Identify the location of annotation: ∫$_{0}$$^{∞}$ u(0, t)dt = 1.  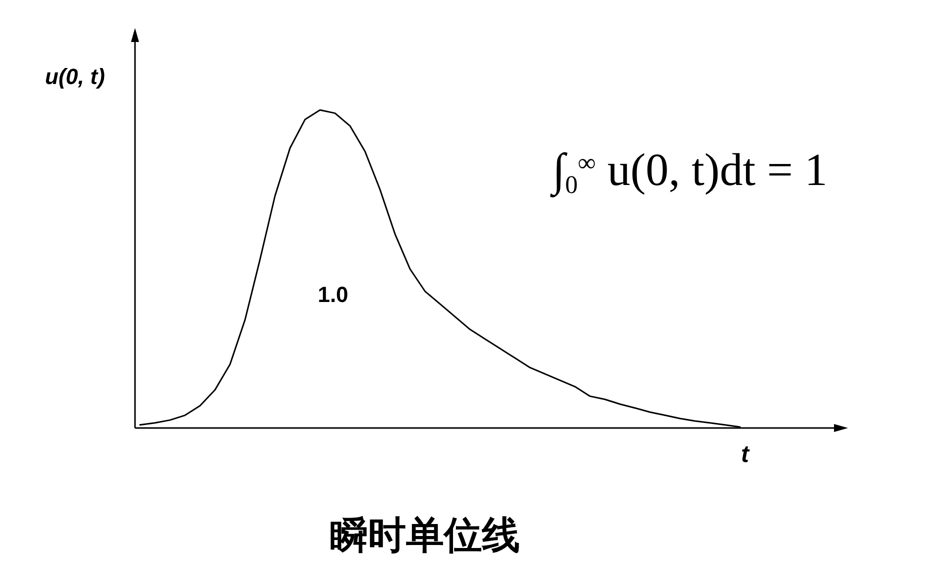
(689, 171).